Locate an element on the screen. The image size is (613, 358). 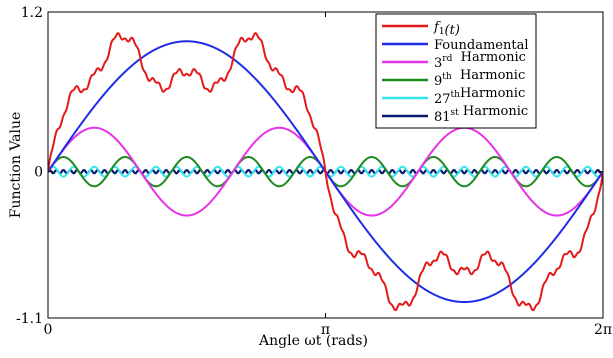
y-axis-label: Function Value is located at coordinates (16, 165).